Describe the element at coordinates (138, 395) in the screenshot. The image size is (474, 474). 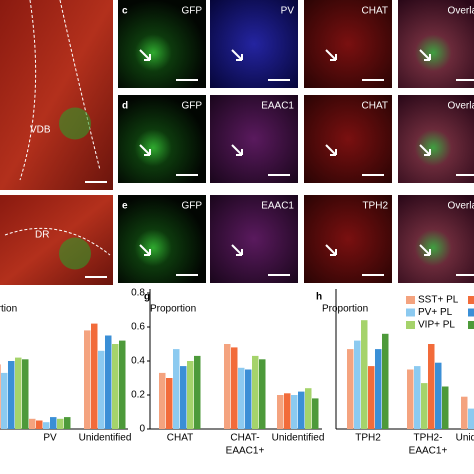
I see `y-tick-label: 0.2` at that location.